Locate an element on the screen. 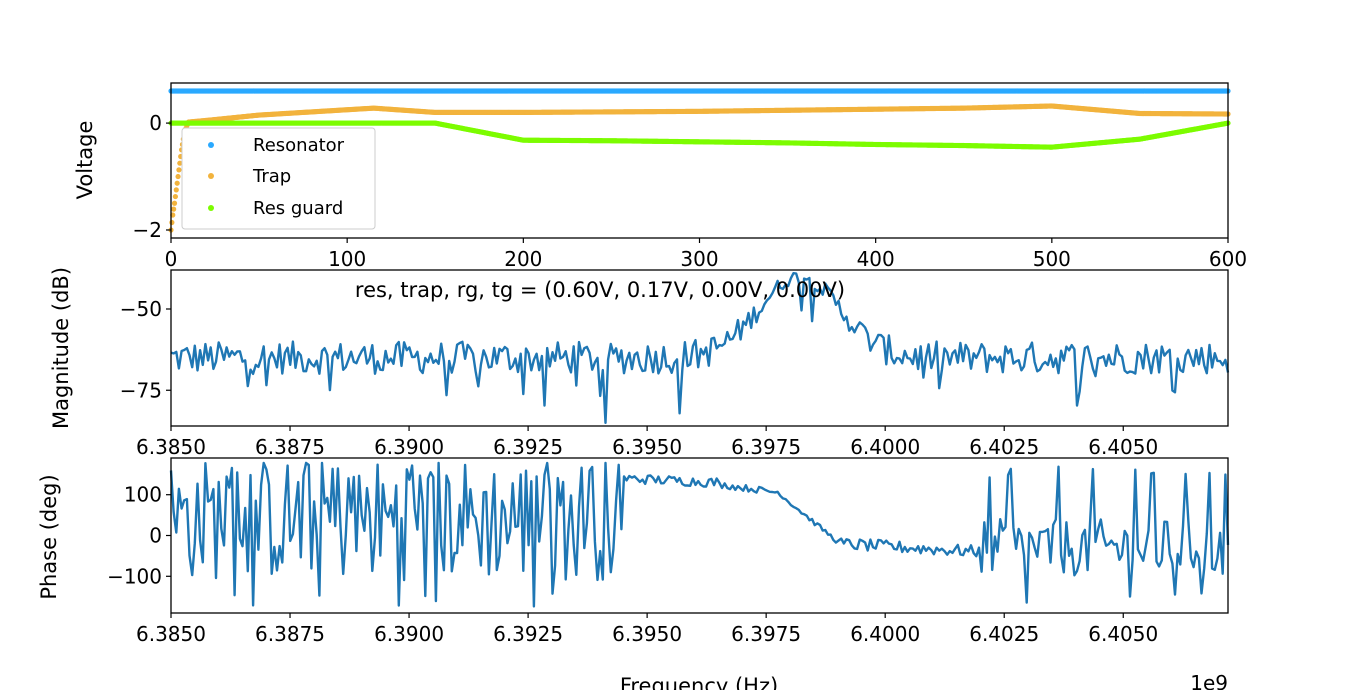 This screenshot has height=690, width=1364. y-tick-label: −50 is located at coordinates (141, 309).